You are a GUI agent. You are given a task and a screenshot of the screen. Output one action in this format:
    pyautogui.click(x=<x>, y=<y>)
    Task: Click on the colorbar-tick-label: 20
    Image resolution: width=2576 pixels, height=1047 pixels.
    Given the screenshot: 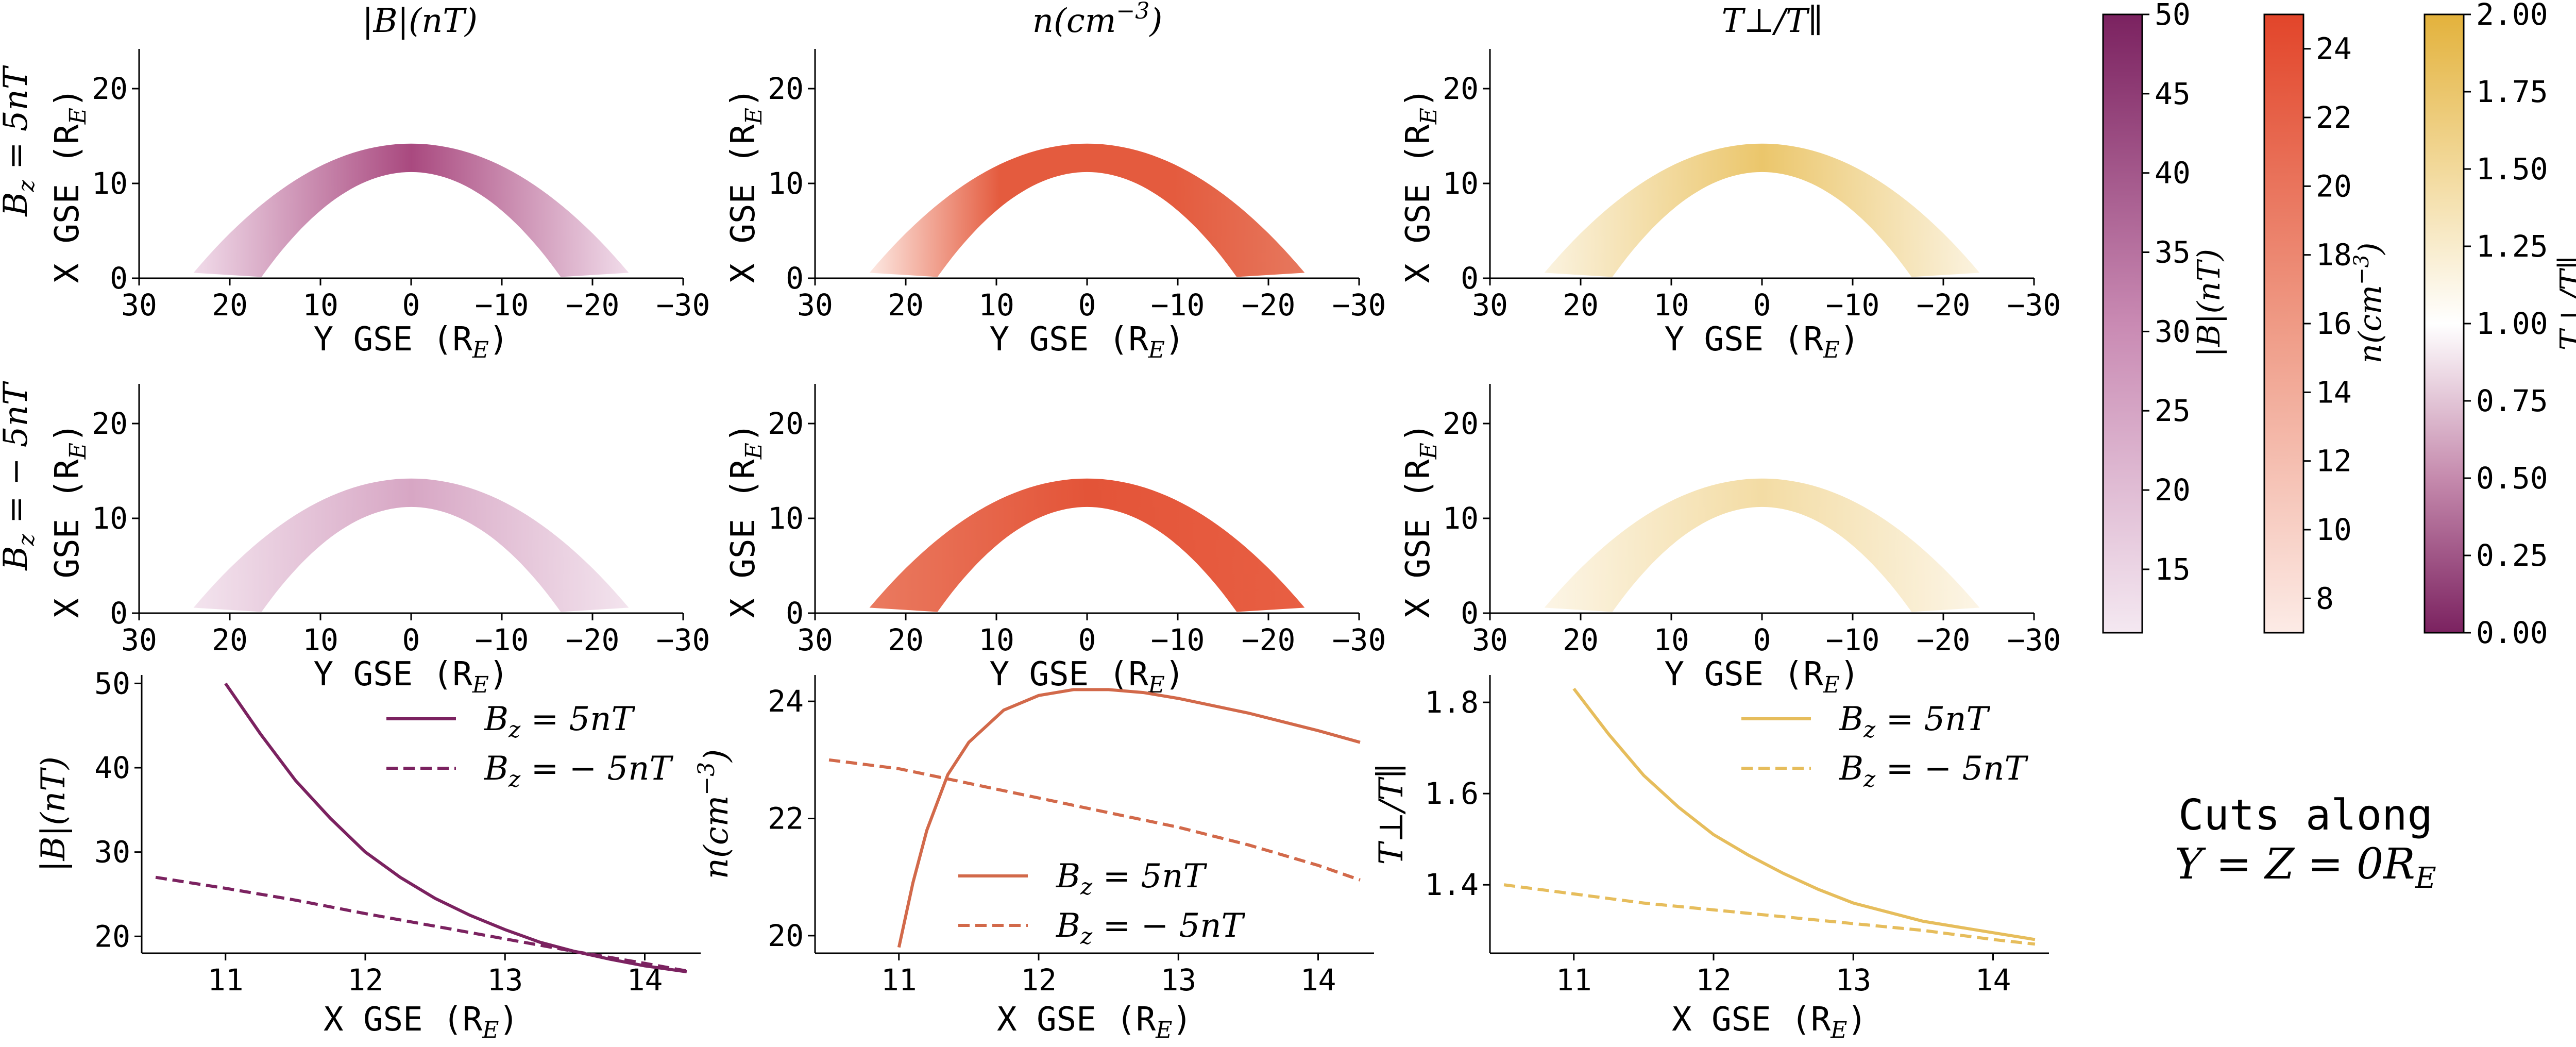 What is the action you would take?
    pyautogui.click(x=2334, y=186)
    